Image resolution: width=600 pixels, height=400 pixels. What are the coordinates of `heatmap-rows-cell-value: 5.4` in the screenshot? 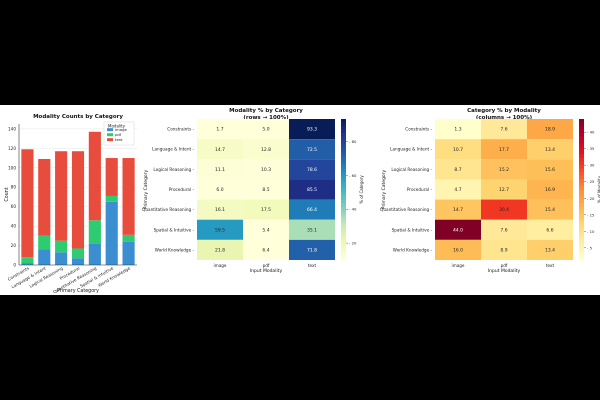 It's located at (265, 230).